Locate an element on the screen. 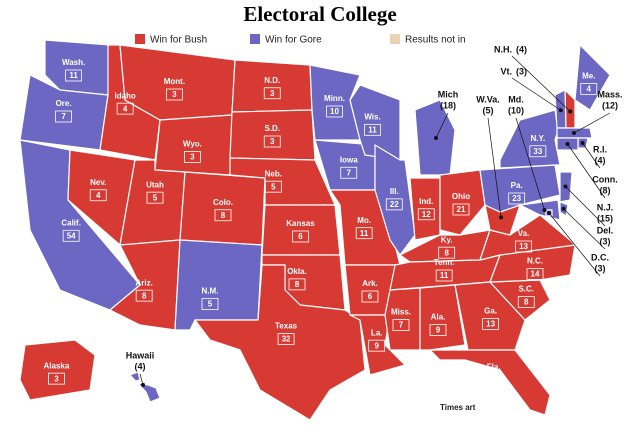 Image resolution: width=640 pixels, height=445 pixels. legend-label: Win for Bush is located at coordinates (178, 40).